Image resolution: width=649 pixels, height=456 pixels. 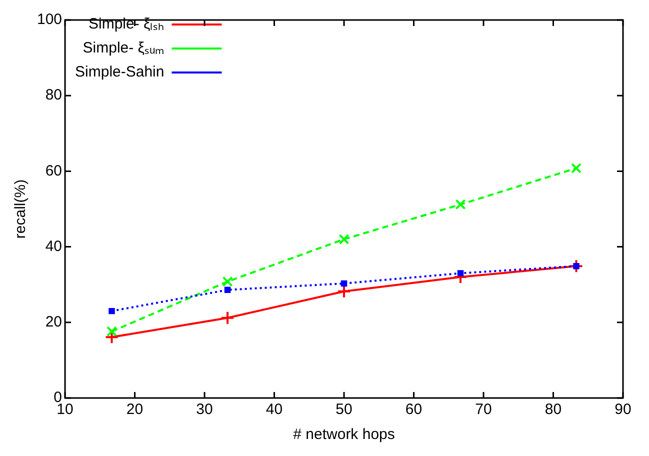 I want to click on x-tick-label: 30, so click(x=204, y=409).